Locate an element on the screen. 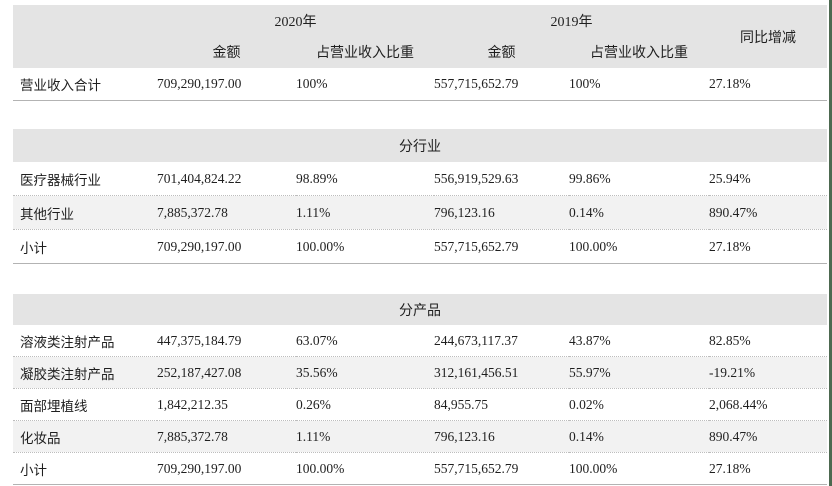 The height and width of the screenshot is (486, 832). cell-2020-amount: 701,404,824.22 is located at coordinates (199, 178).